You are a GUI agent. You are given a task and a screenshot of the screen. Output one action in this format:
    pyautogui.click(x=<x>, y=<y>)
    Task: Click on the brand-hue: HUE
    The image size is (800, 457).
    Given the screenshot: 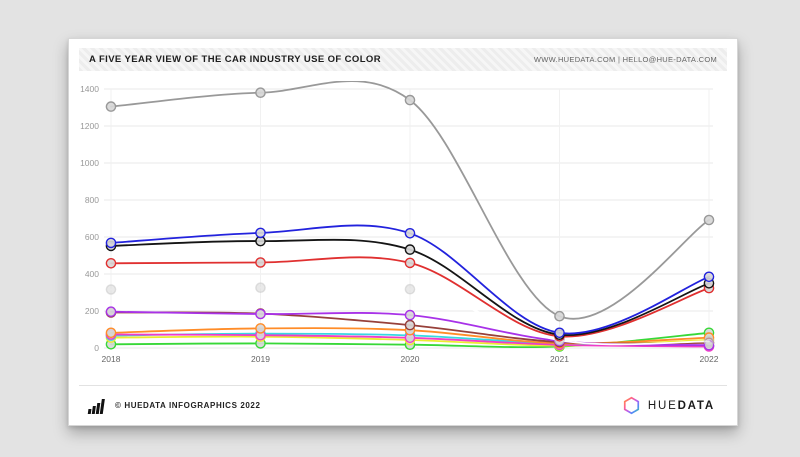 What is the action you would take?
    pyautogui.click(x=662, y=405)
    